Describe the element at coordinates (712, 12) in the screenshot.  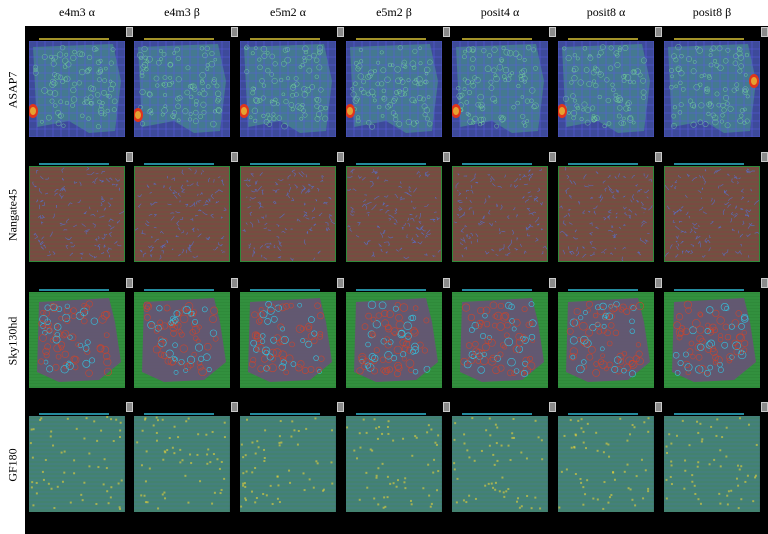
I see `column-label: posit8 β` at that location.